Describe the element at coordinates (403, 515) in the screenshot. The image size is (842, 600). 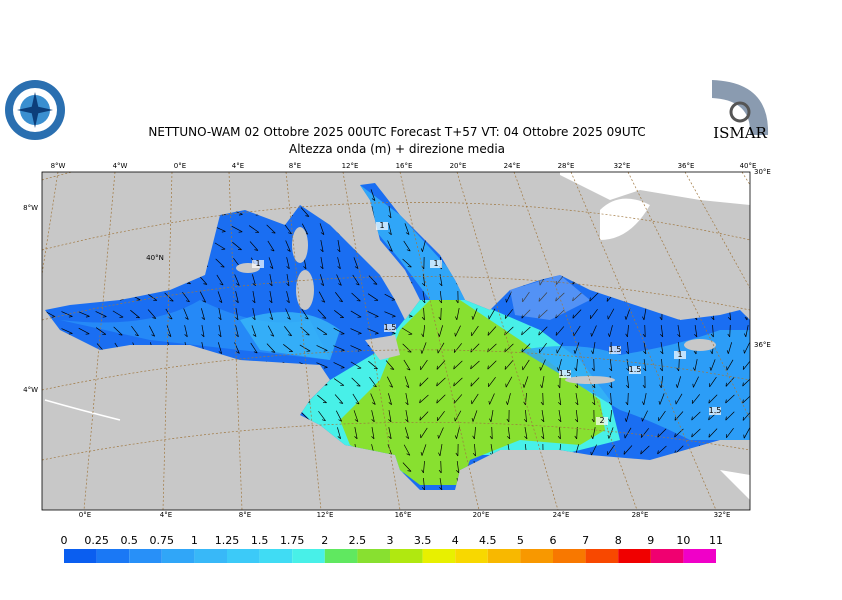
I see `lon-label: 16°E` at that location.